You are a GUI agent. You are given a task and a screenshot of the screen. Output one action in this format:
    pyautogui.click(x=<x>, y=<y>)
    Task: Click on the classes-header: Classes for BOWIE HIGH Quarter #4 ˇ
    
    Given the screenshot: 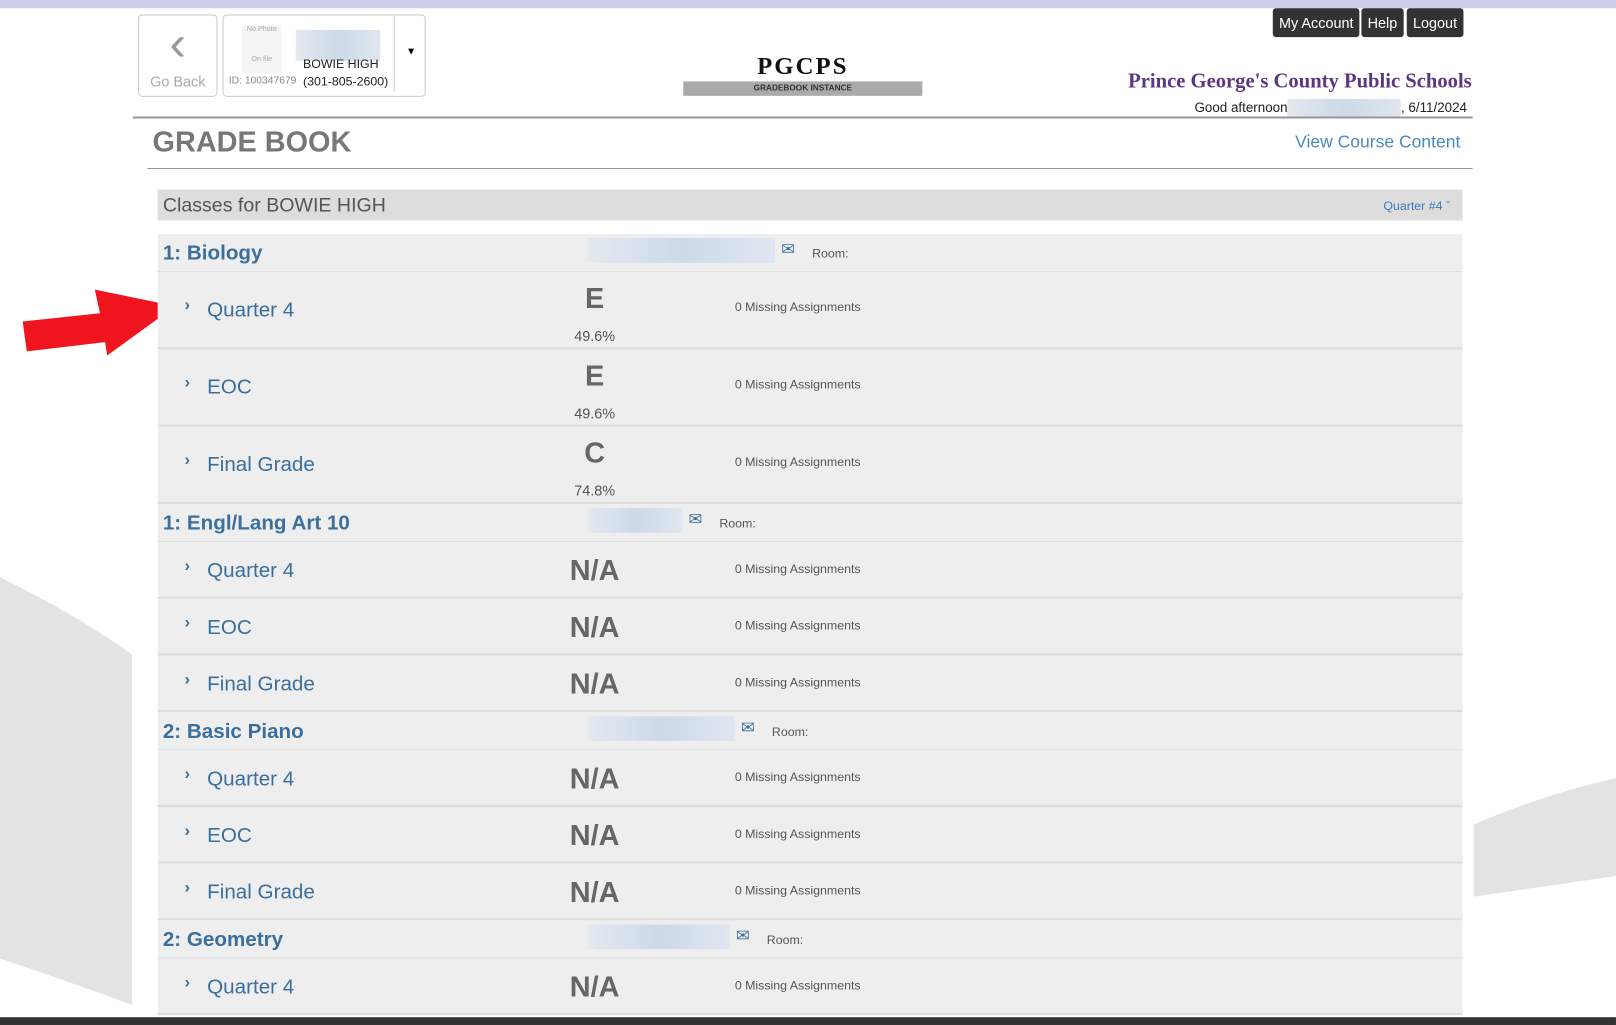 What is the action you would take?
    pyautogui.click(x=810, y=205)
    